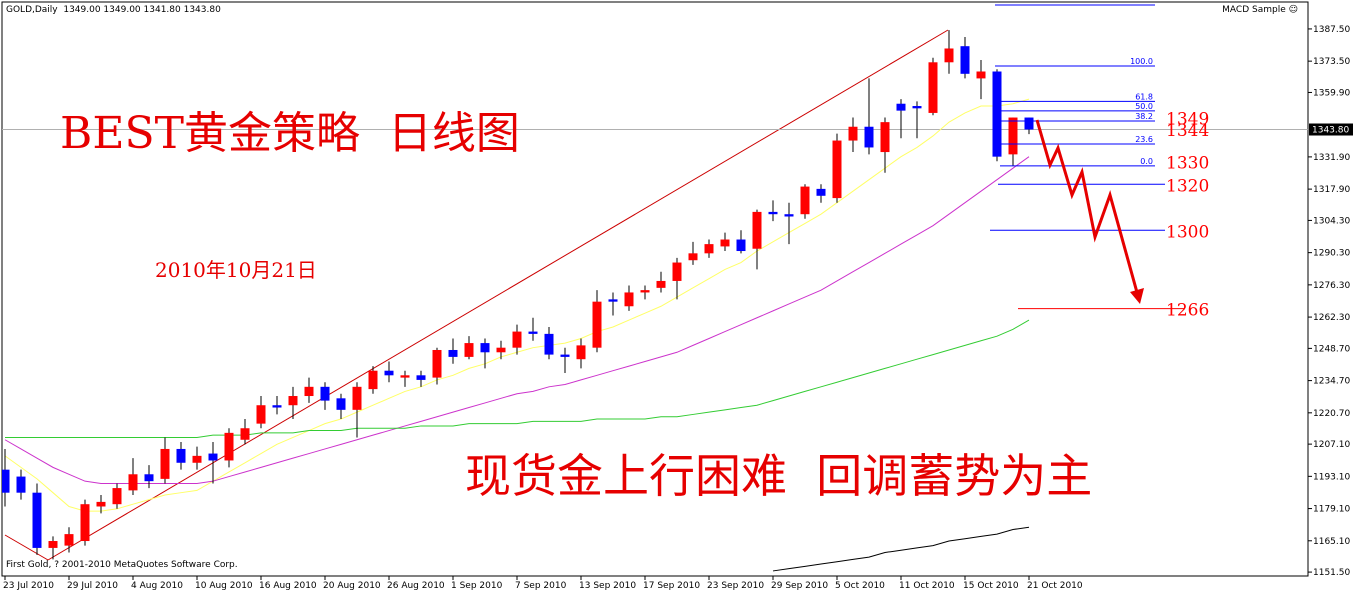  What do you see at coordinates (1331, 286) in the screenshot?
I see `y-tick-label: 1276.30` at bounding box center [1331, 286].